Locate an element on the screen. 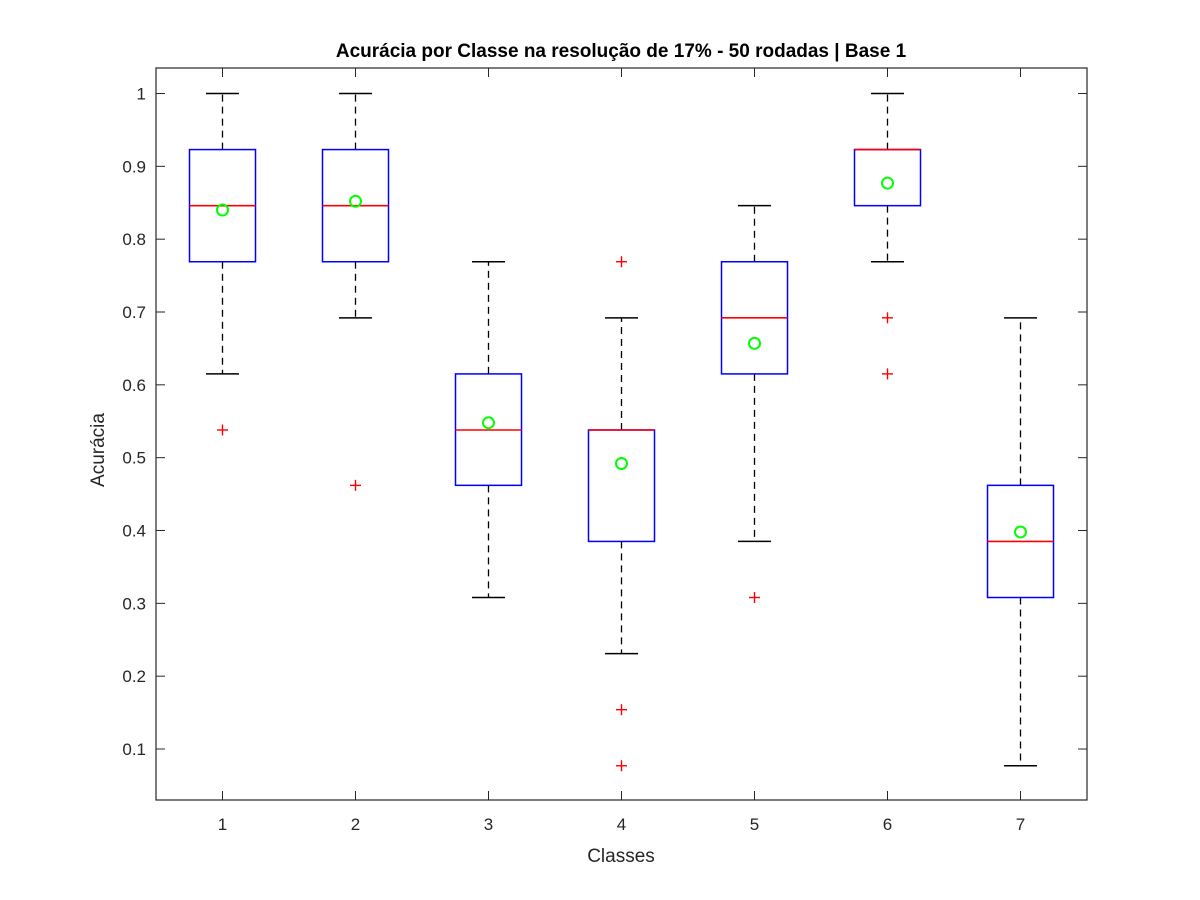 The image size is (1200, 900). x-tick-label: 2 is located at coordinates (355, 824).